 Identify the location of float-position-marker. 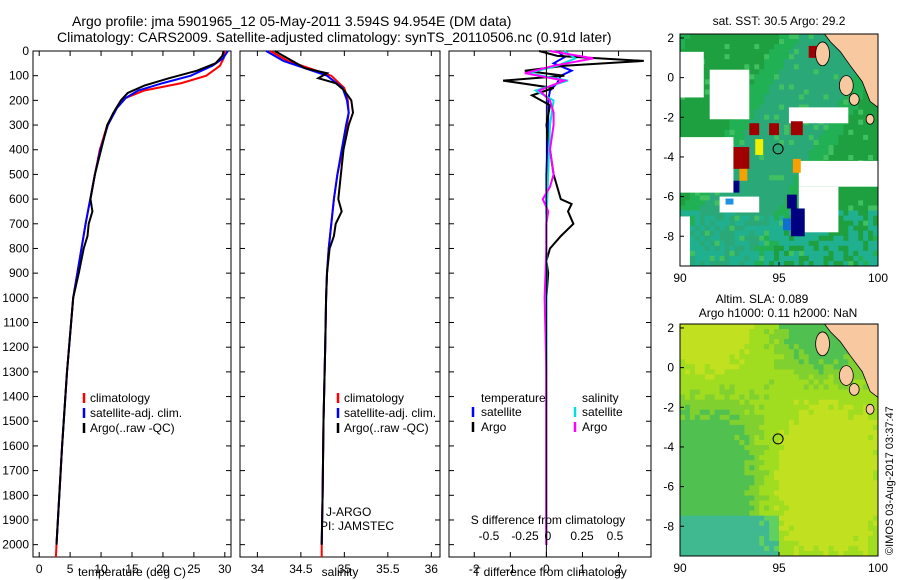
(778, 439).